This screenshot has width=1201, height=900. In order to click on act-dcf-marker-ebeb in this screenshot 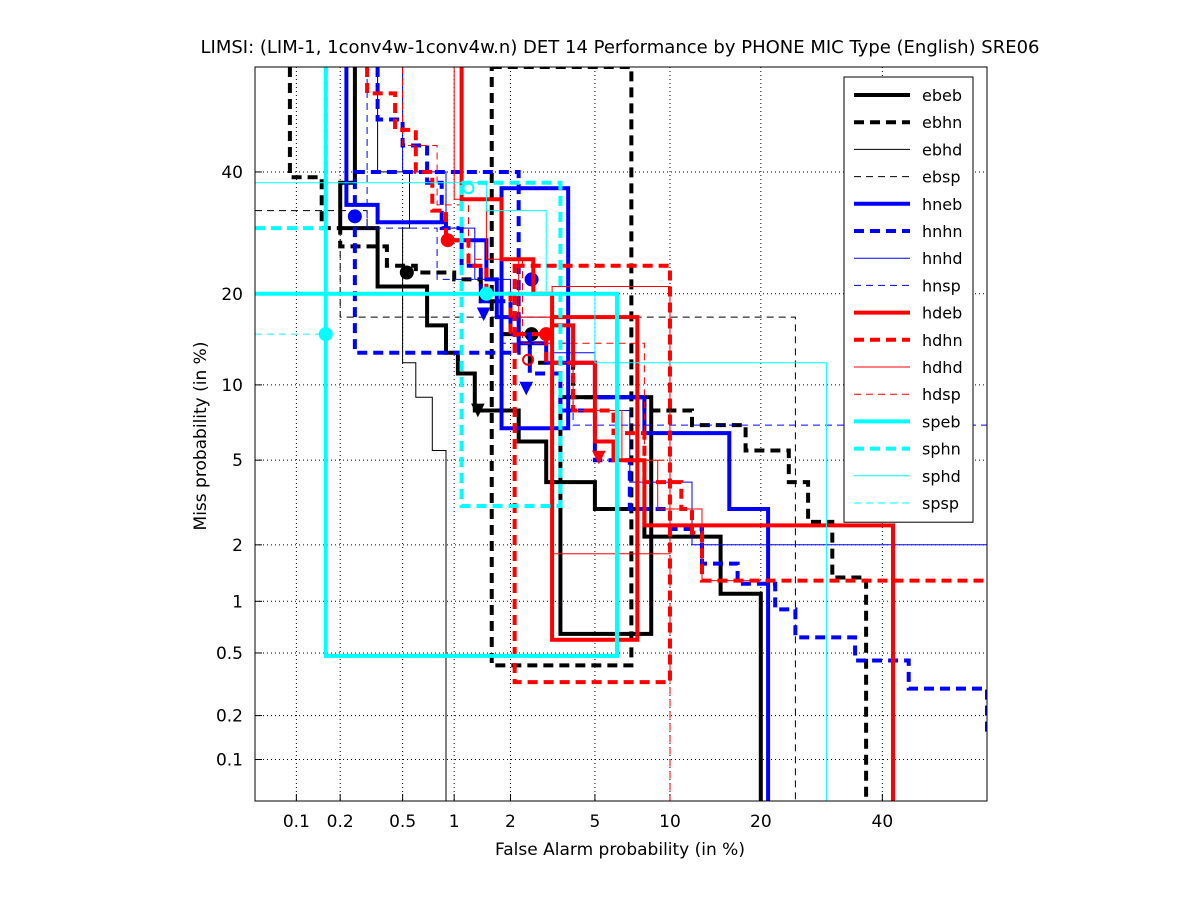, I will do `click(478, 410)`.